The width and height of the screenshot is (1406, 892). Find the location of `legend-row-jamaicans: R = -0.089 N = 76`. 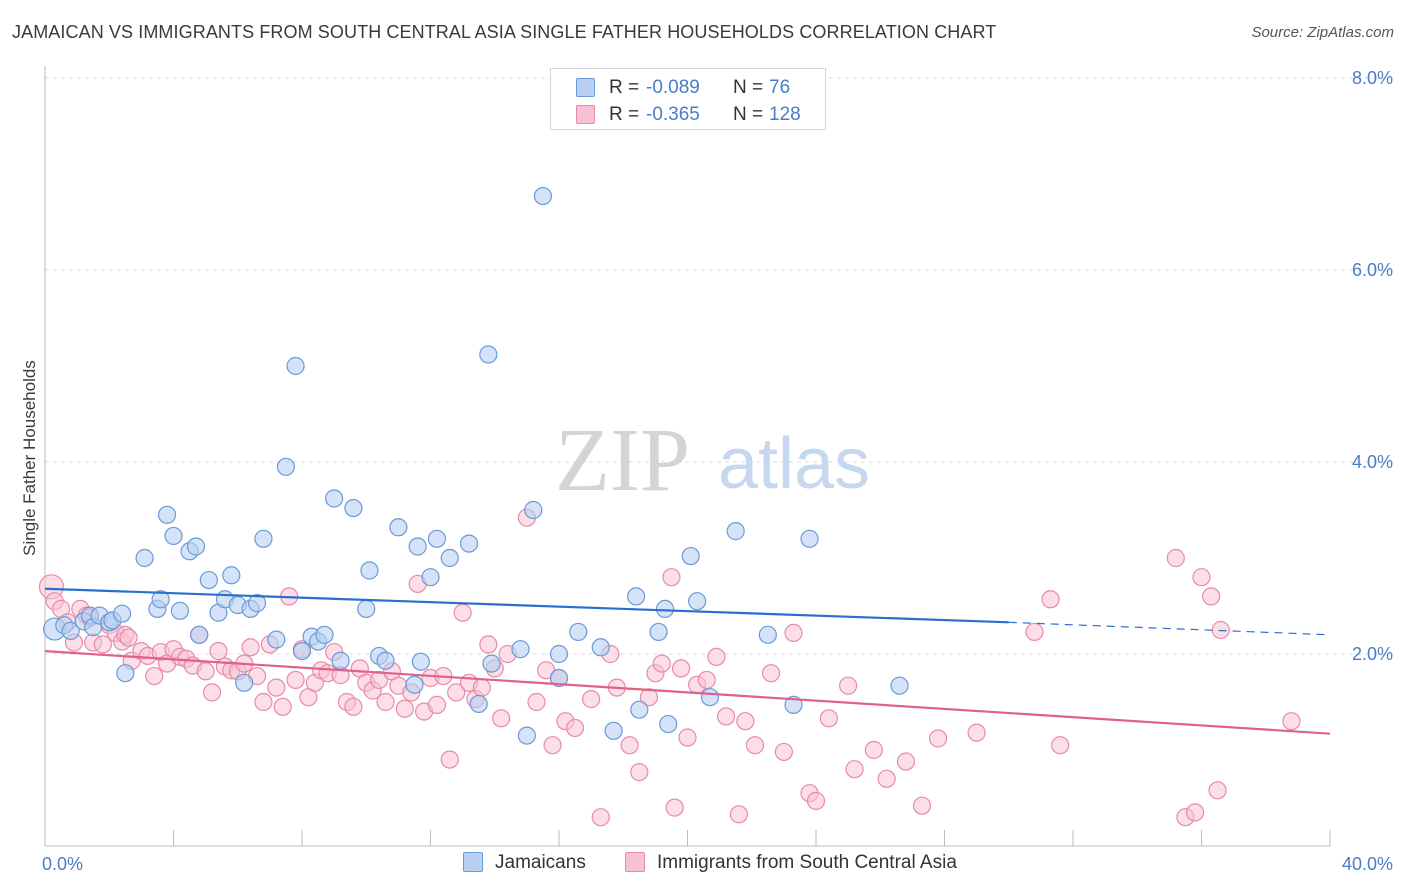

legend-row-jamaicans: R = -0.089 N = 76 is located at coordinates (689, 87).